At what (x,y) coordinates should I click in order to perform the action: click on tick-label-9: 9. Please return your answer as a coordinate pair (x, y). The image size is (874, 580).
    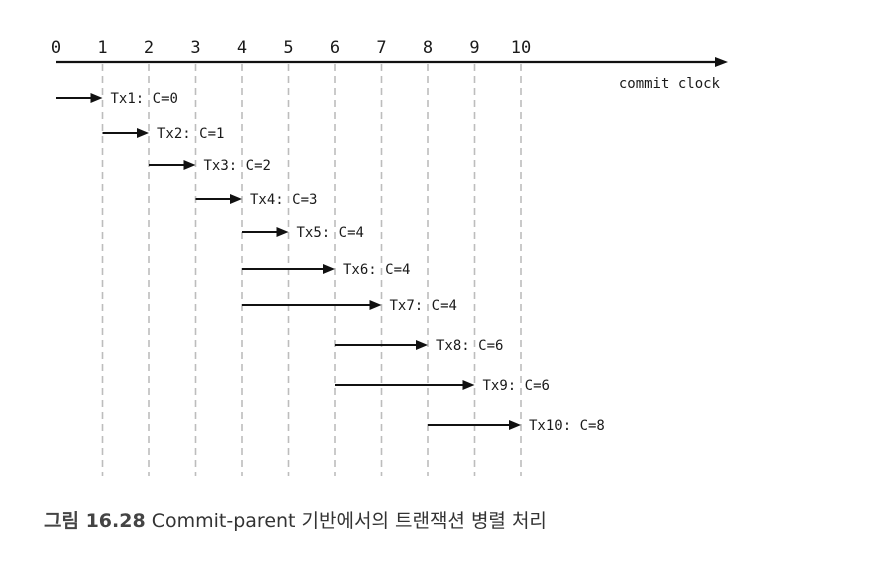
    Looking at the image, I should click on (474, 48).